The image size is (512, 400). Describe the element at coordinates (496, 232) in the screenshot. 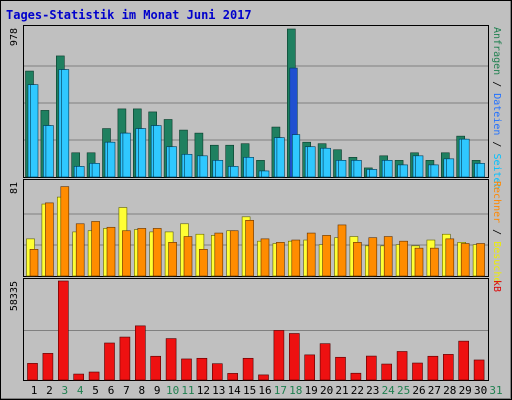

I see `right-legend-middle: Rechner / Besuche` at that location.